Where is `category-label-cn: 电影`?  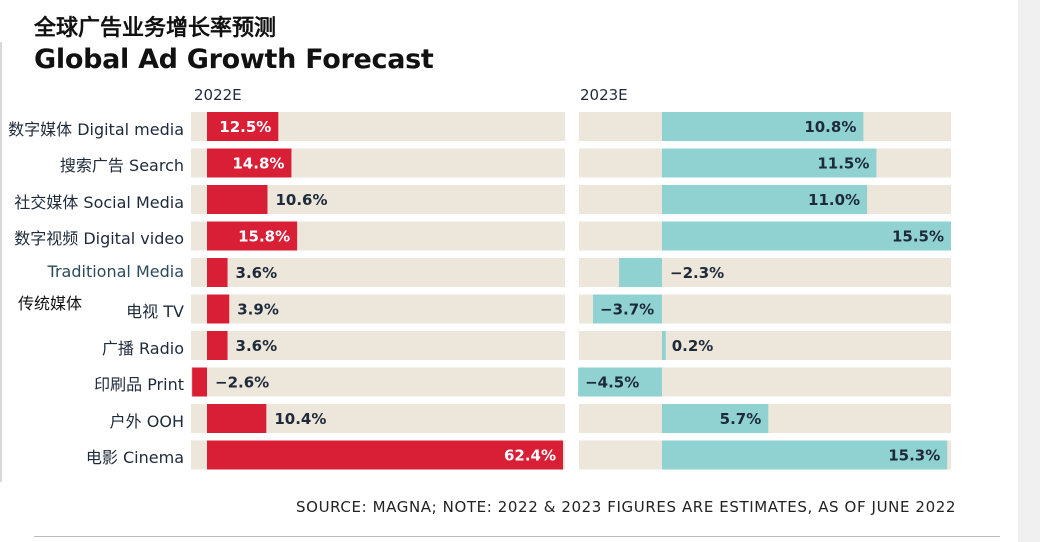
category-label-cn: 电影 is located at coordinates (101, 457).